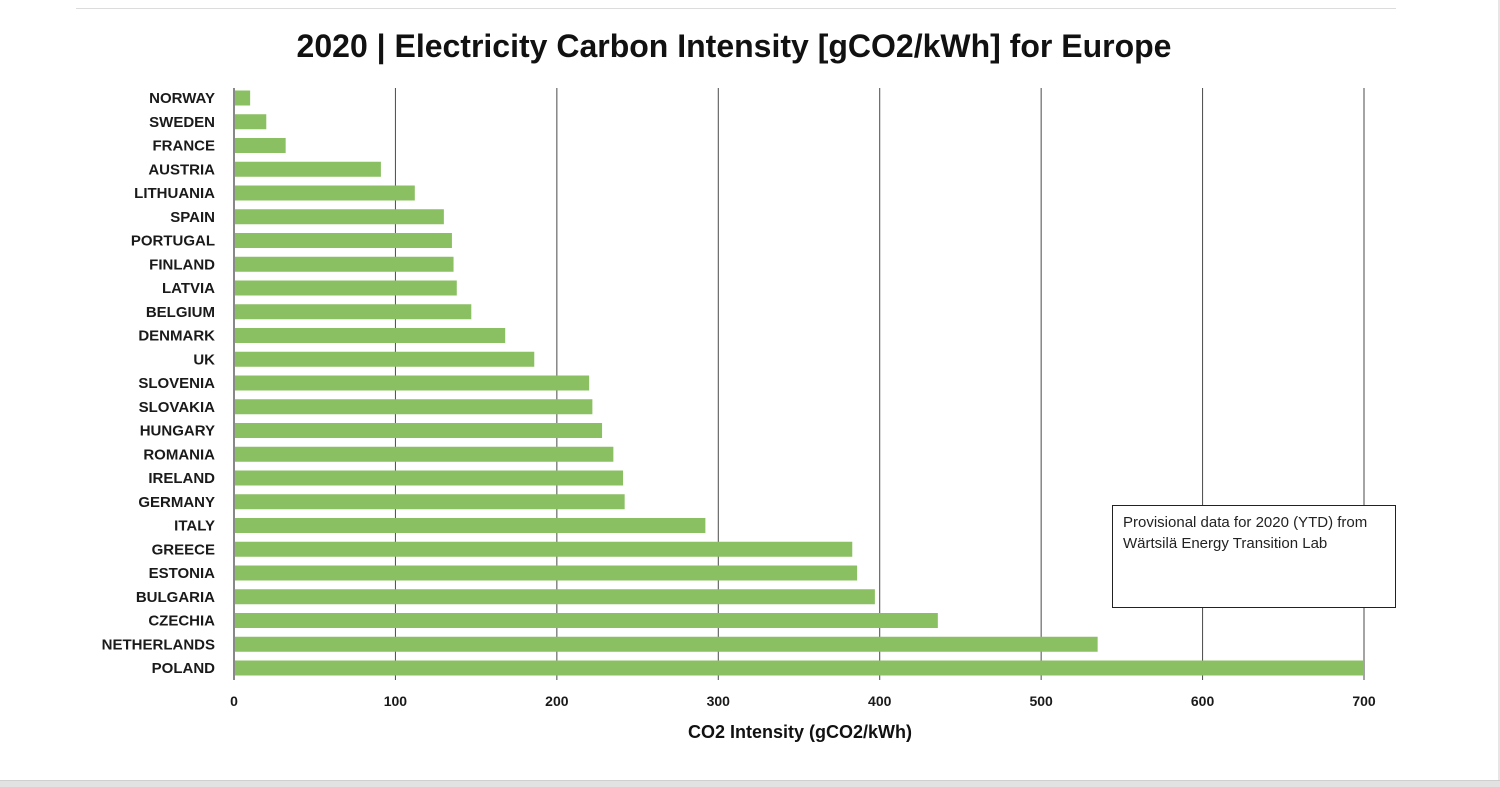 The height and width of the screenshot is (787, 1500). I want to click on bar-norway, so click(243, 98).